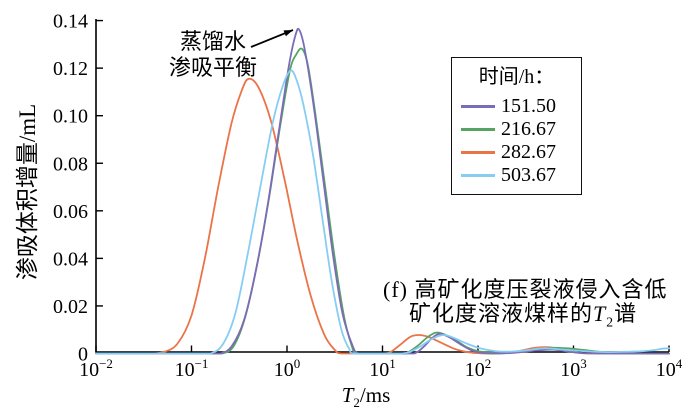 The height and width of the screenshot is (417, 693). What do you see at coordinates (70, 117) in the screenshot?
I see `y-tick-label: 0.10` at bounding box center [70, 117].